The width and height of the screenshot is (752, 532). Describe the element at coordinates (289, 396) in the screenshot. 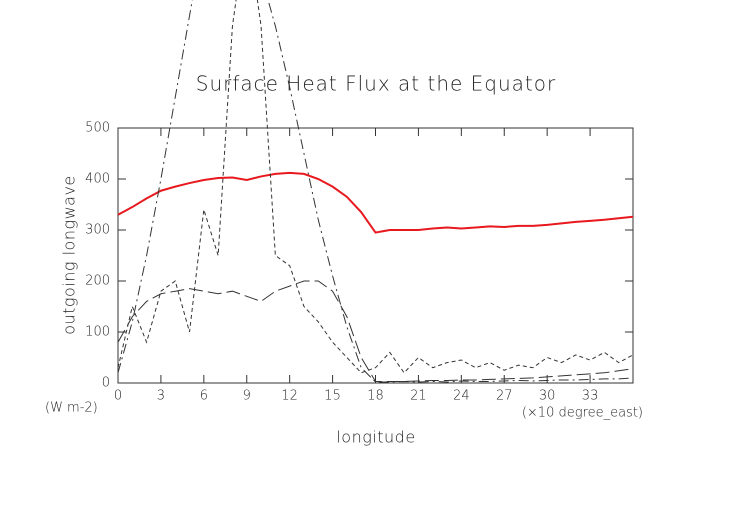

I see `x-tick-label: 12` at that location.